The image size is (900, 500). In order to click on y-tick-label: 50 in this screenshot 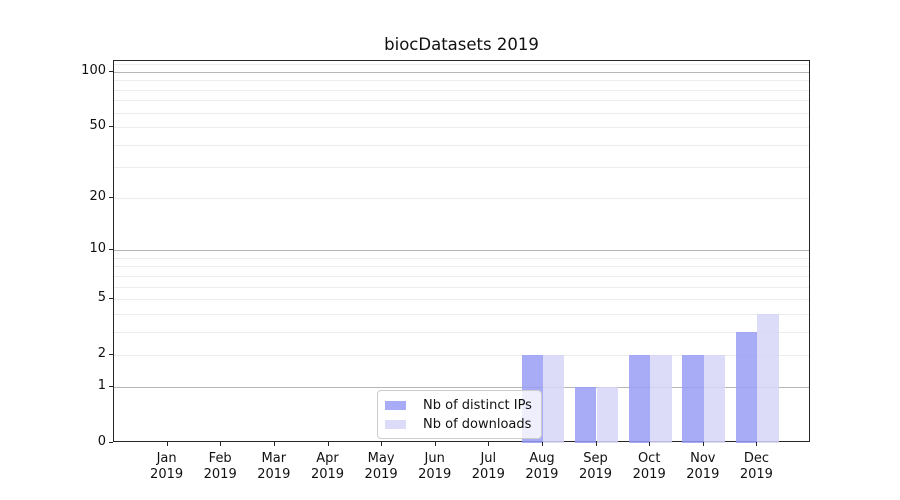, I will do `click(97, 125)`.